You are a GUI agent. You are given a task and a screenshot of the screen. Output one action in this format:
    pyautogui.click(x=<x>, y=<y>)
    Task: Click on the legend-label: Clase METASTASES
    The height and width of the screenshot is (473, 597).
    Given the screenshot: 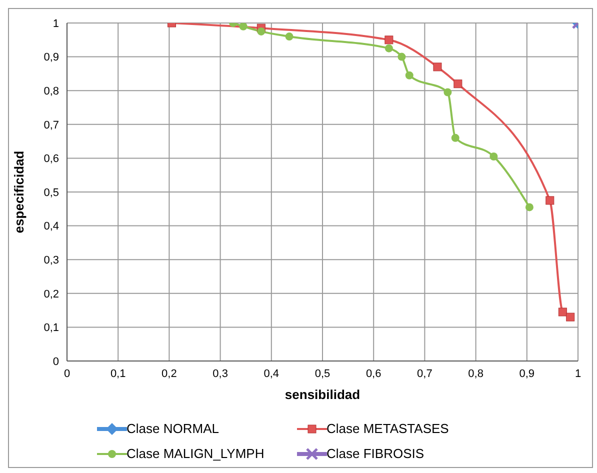 What is the action you would take?
    pyautogui.click(x=387, y=428)
    